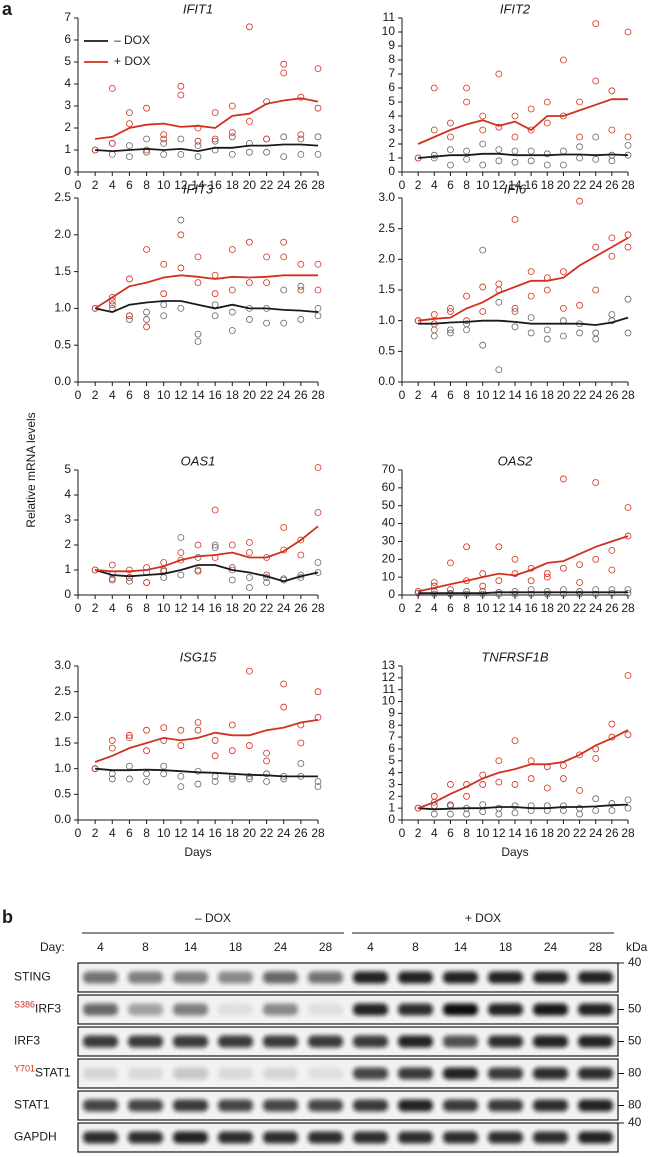  I want to click on protein-name: STING, so click(32, 977).